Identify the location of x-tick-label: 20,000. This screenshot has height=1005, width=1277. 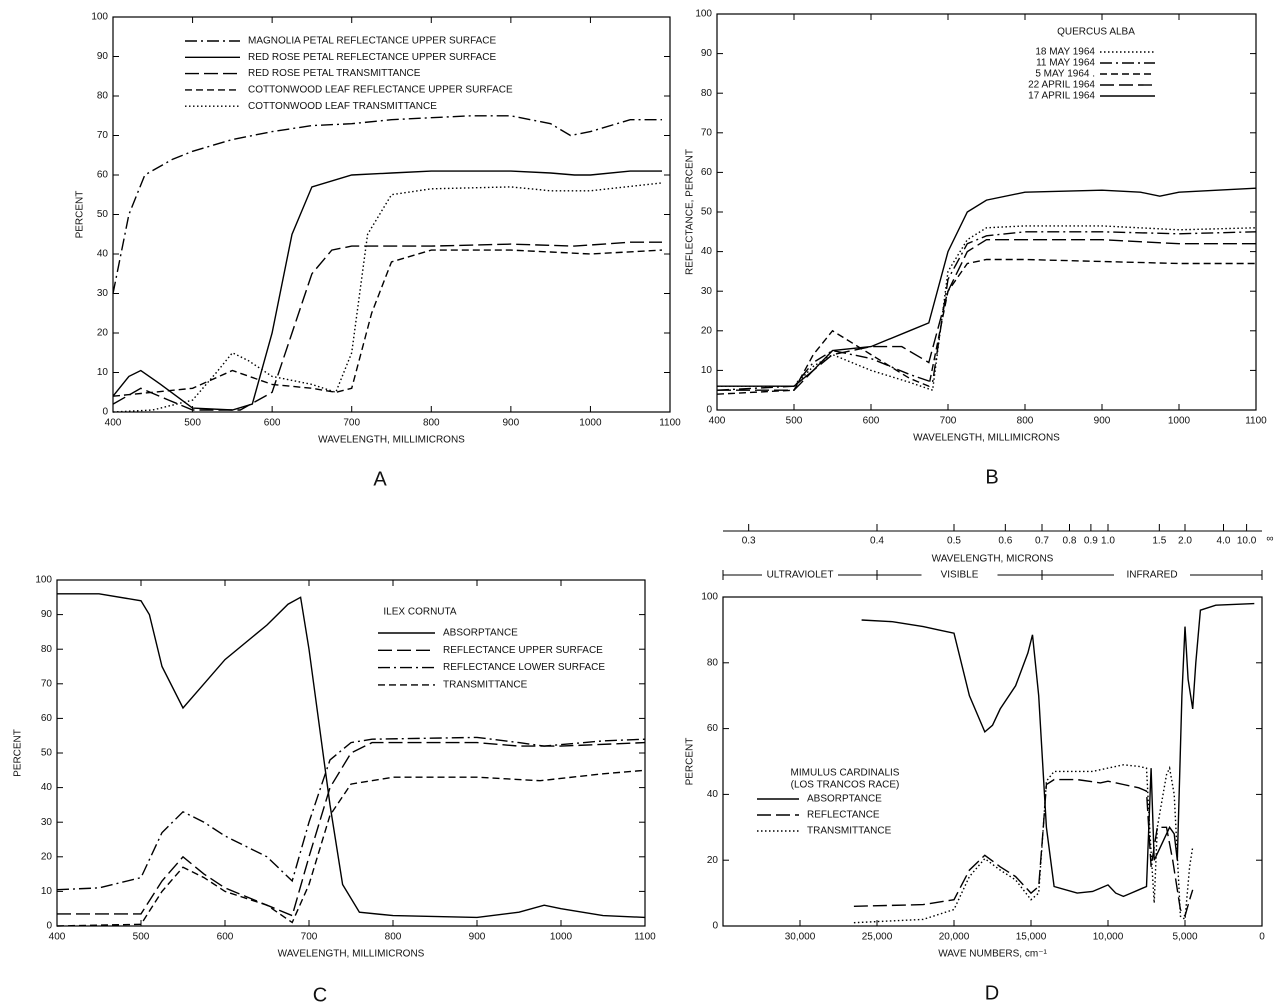
(954, 937).